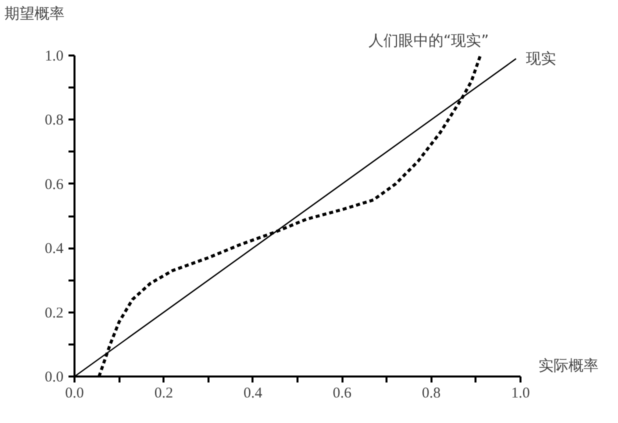 Image resolution: width=618 pixels, height=423 pixels. I want to click on x-tick-label: 0.0, so click(74, 394).